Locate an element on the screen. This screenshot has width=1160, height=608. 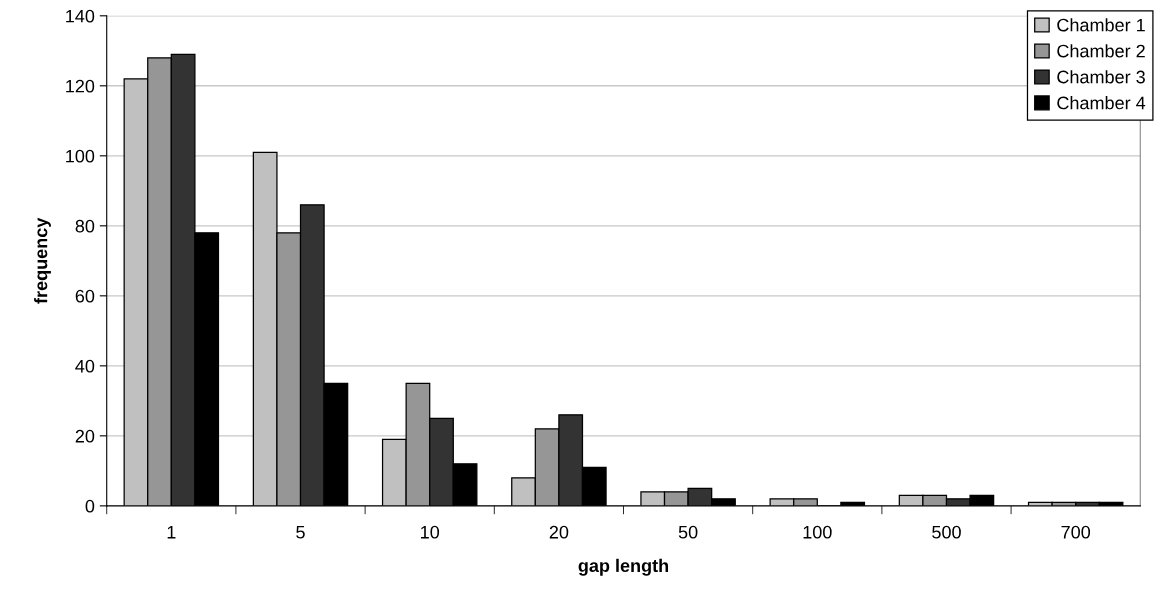
y-tick-label: 0 is located at coordinates (90, 506).